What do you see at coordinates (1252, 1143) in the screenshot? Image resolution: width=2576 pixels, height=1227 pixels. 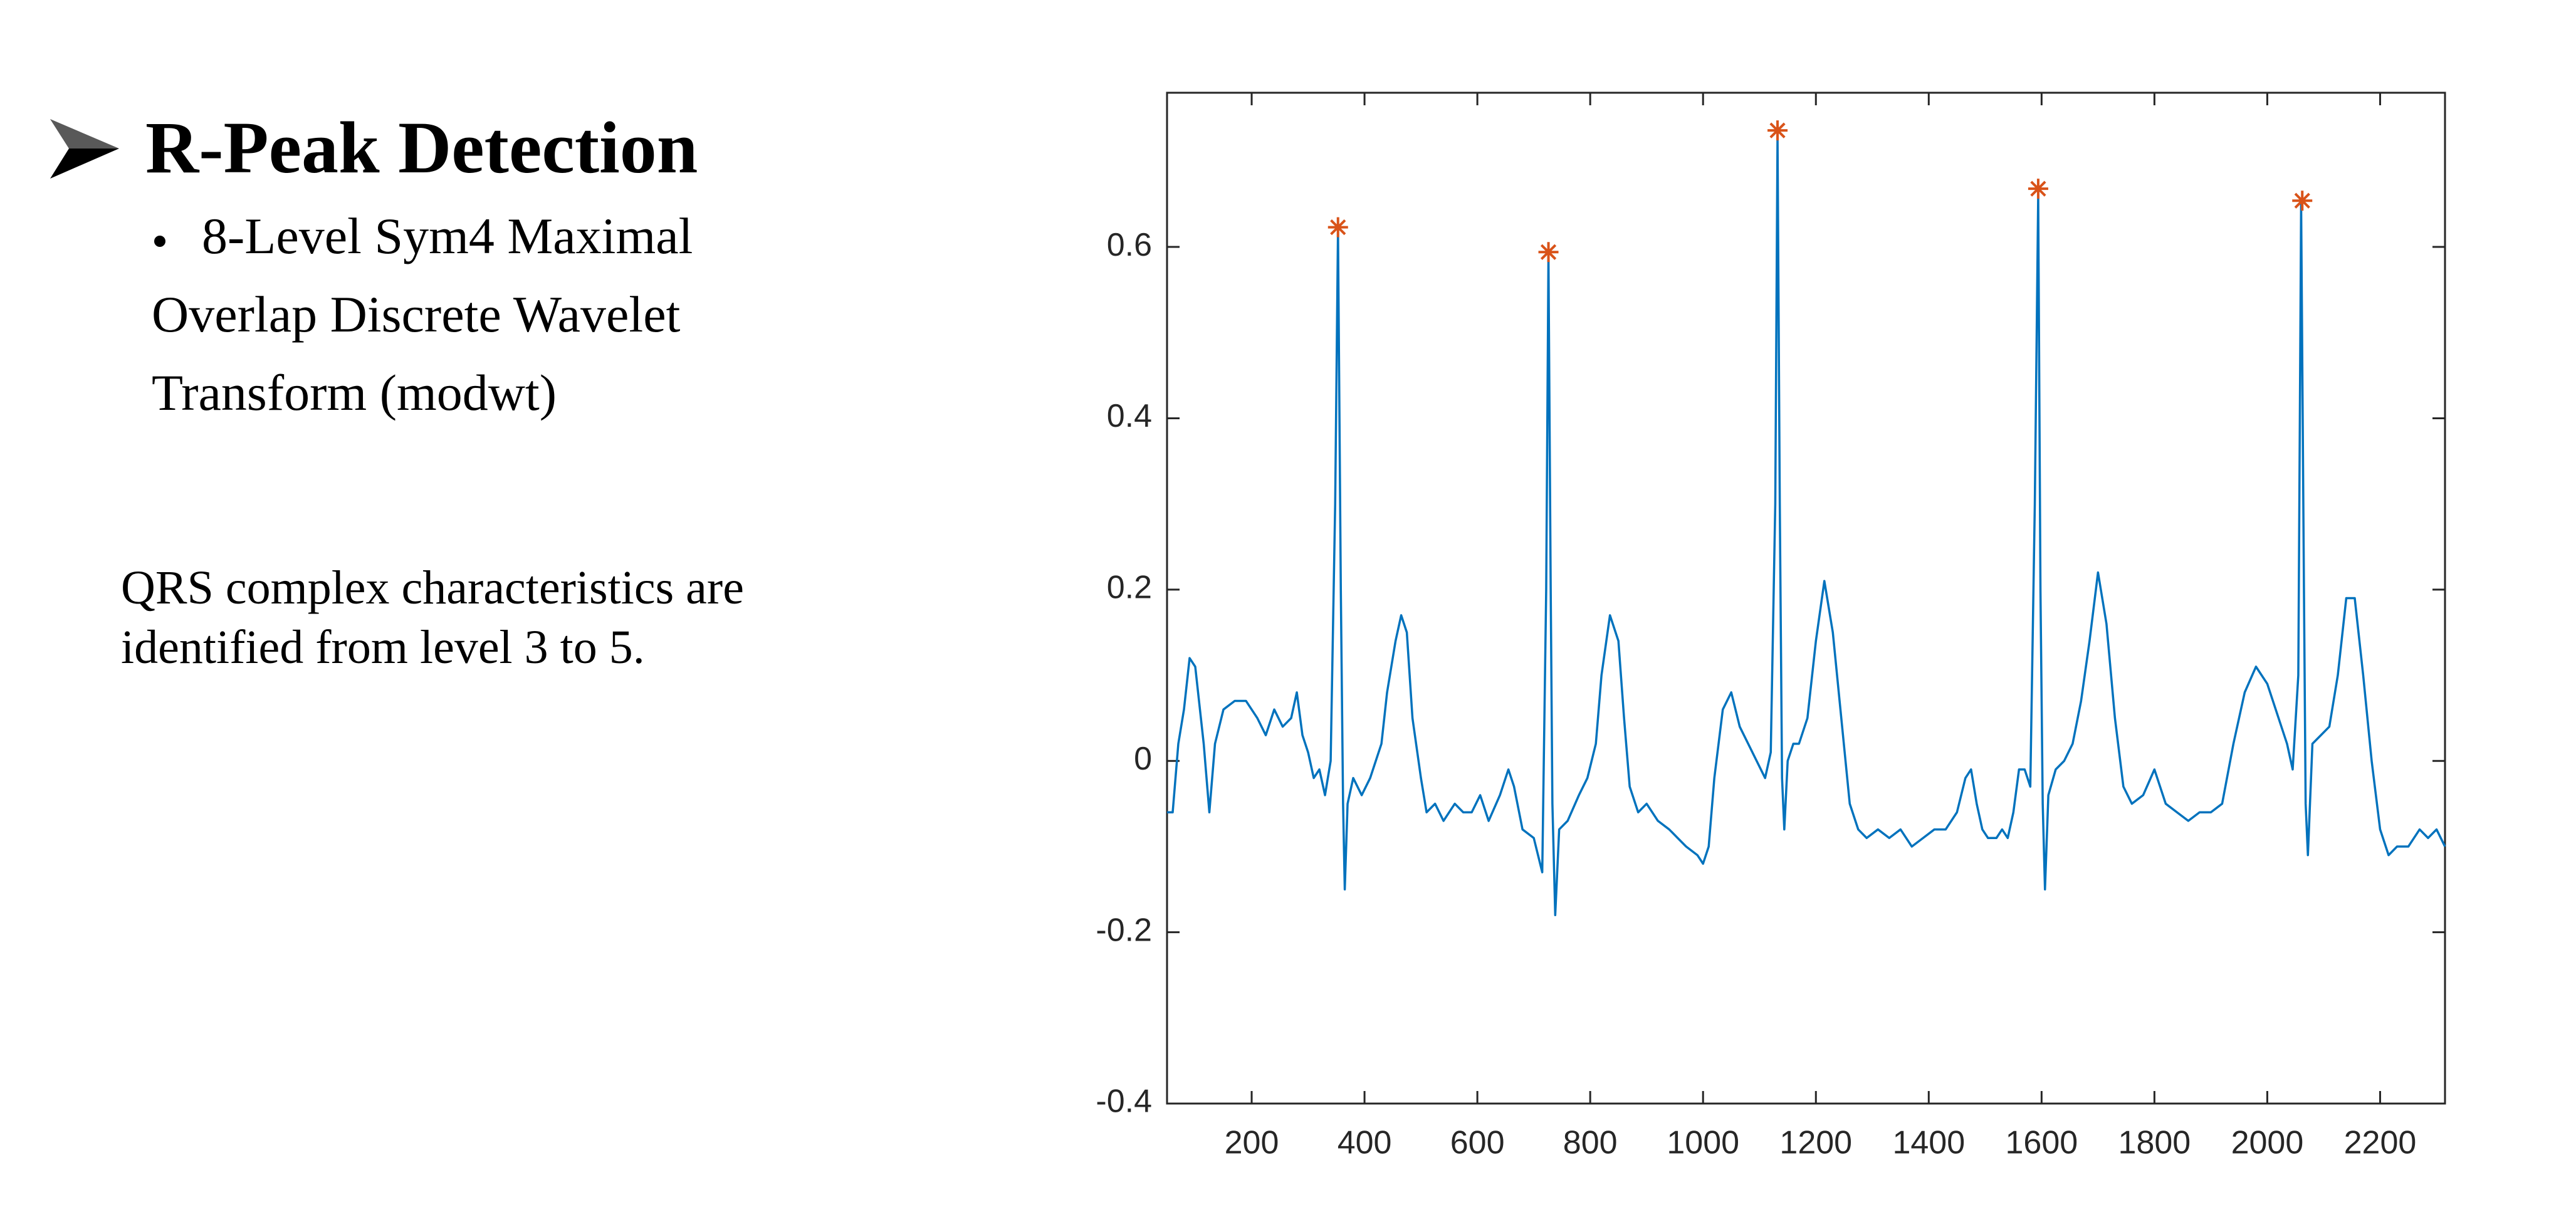 I see `x-tick-label: 200` at bounding box center [1252, 1143].